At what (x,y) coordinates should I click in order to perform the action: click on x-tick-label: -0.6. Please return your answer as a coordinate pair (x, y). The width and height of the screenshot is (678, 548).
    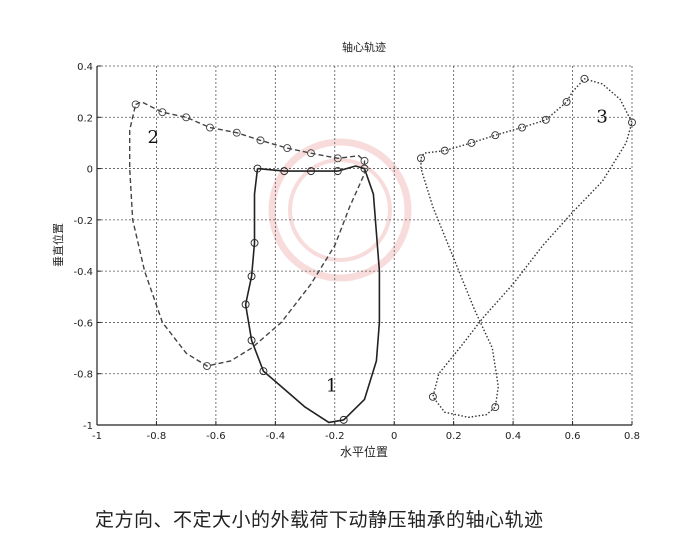
    Looking at the image, I should click on (216, 436).